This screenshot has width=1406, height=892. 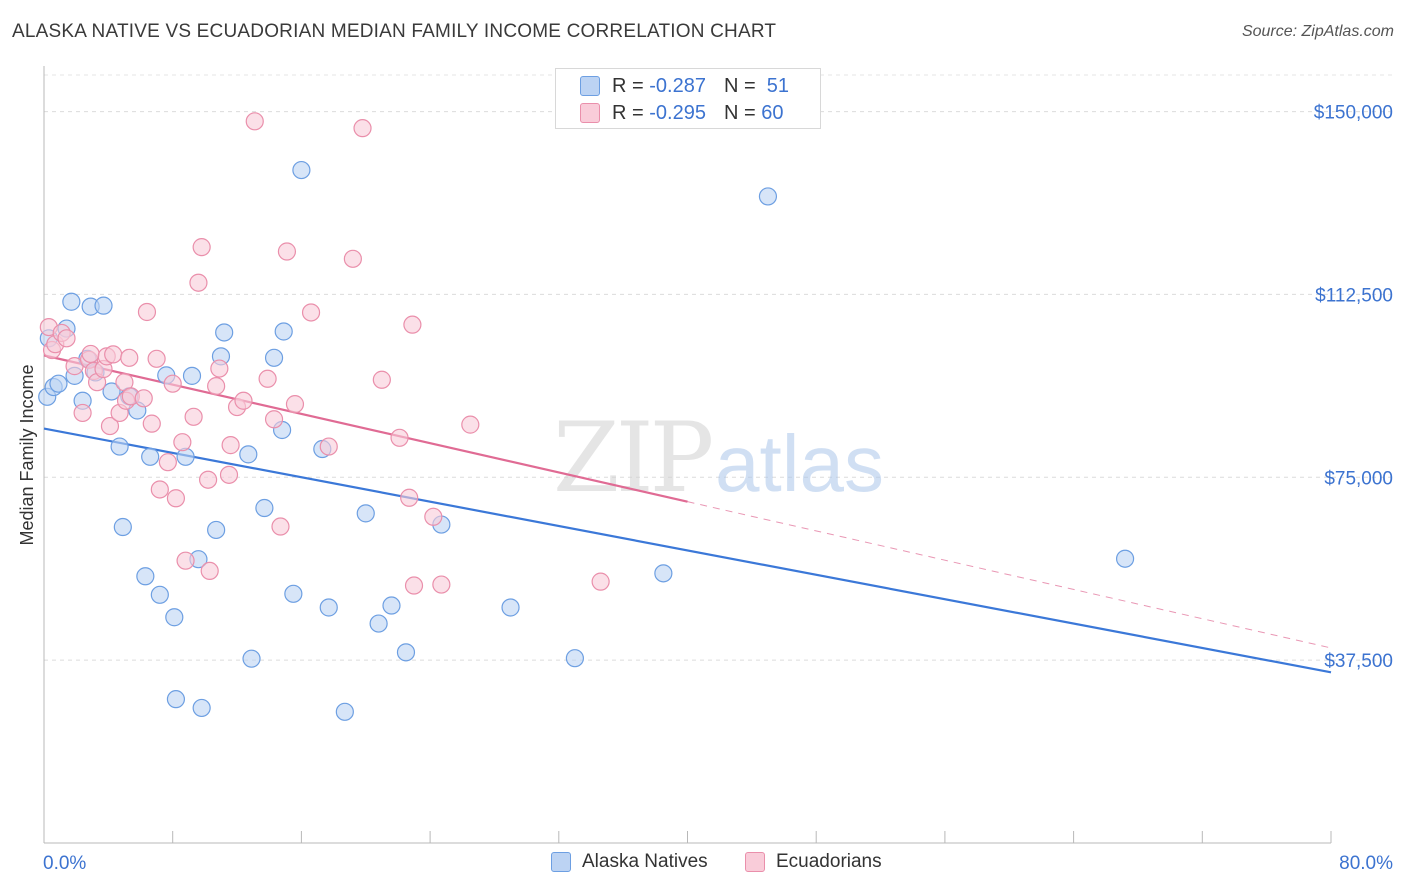 What do you see at coordinates (772, 112) in the screenshot?
I see `n-value-ecuadorian: 60` at bounding box center [772, 112].